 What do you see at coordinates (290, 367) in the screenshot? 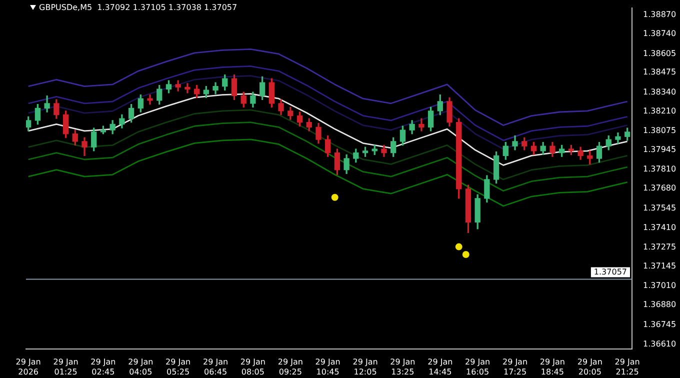
I see `x-tick-label: 29 Jan 09:25` at bounding box center [290, 367].